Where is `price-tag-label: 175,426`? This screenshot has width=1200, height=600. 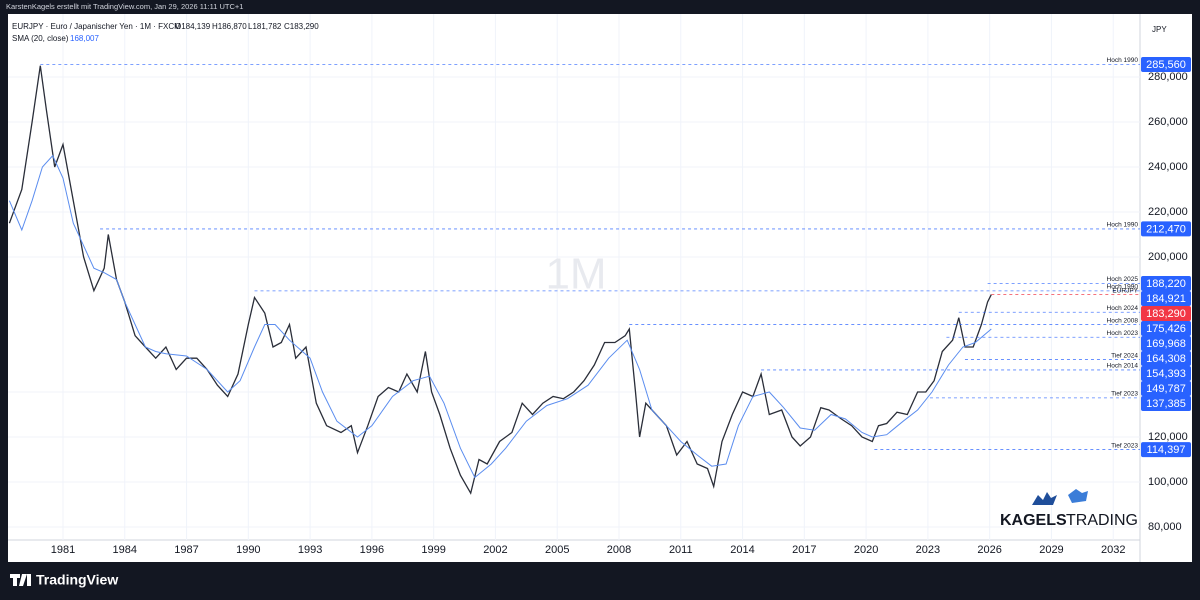 price-tag-label: 175,426 is located at coordinates (1166, 329).